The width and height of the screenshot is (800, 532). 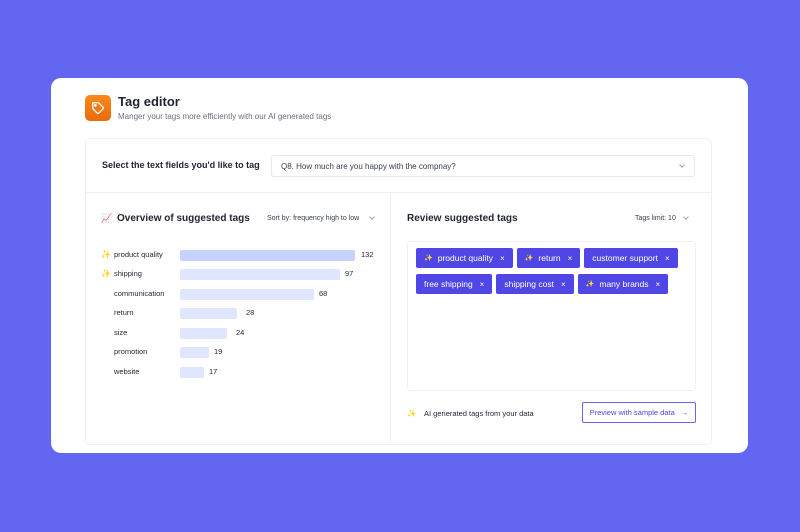 What do you see at coordinates (121, 332) in the screenshot?
I see `bar-label: size` at bounding box center [121, 332].